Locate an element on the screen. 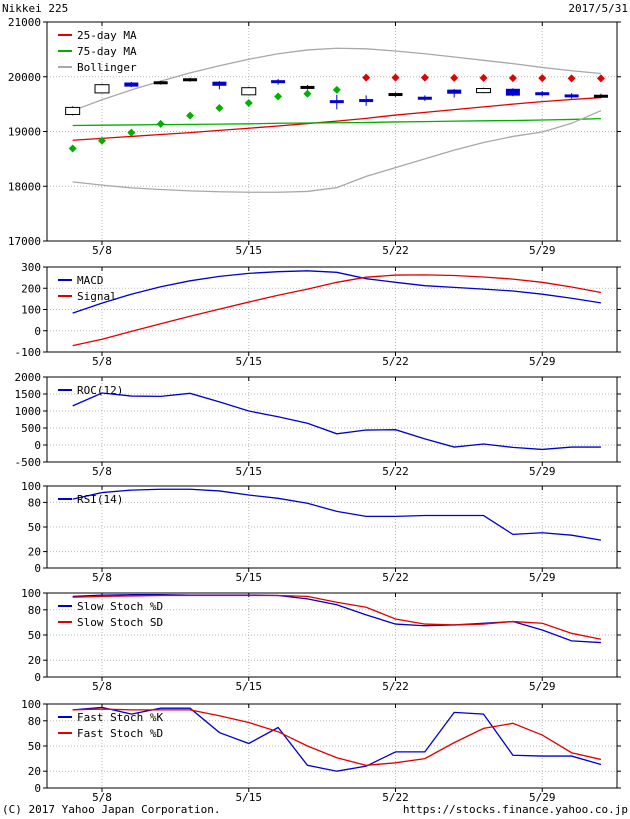  y-tick-label: 19000 is located at coordinates (24, 132).